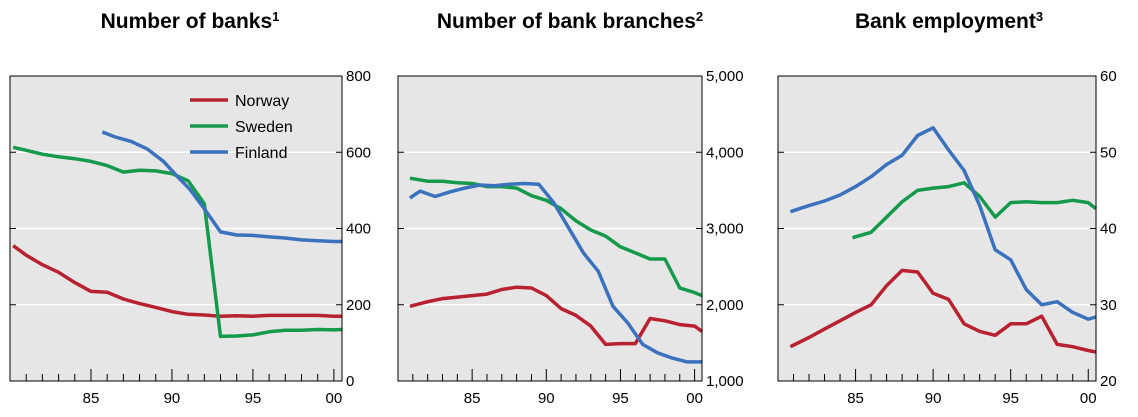 Image resolution: width=1138 pixels, height=417 pixels. What do you see at coordinates (1108, 305) in the screenshot?
I see `y-tick-label: 30` at bounding box center [1108, 305].